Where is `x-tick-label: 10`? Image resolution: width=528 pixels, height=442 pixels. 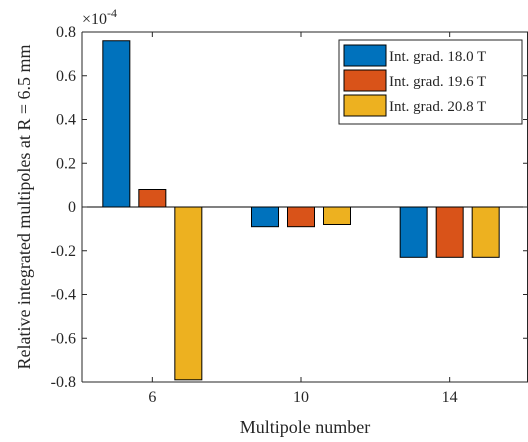 x-tick-label: 10 is located at coordinates (301, 397).